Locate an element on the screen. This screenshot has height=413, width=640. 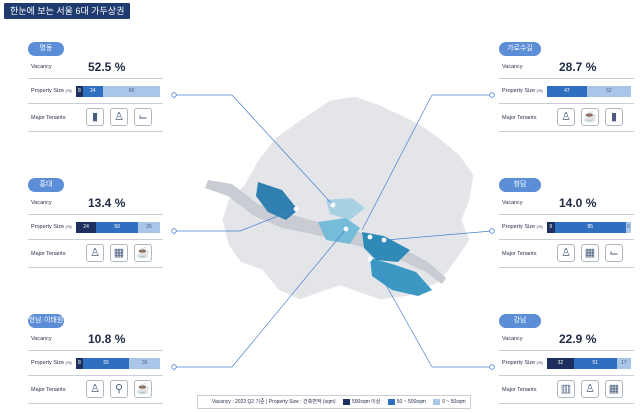
property-size-bar: 32 51 17 is located at coordinates (589, 363).